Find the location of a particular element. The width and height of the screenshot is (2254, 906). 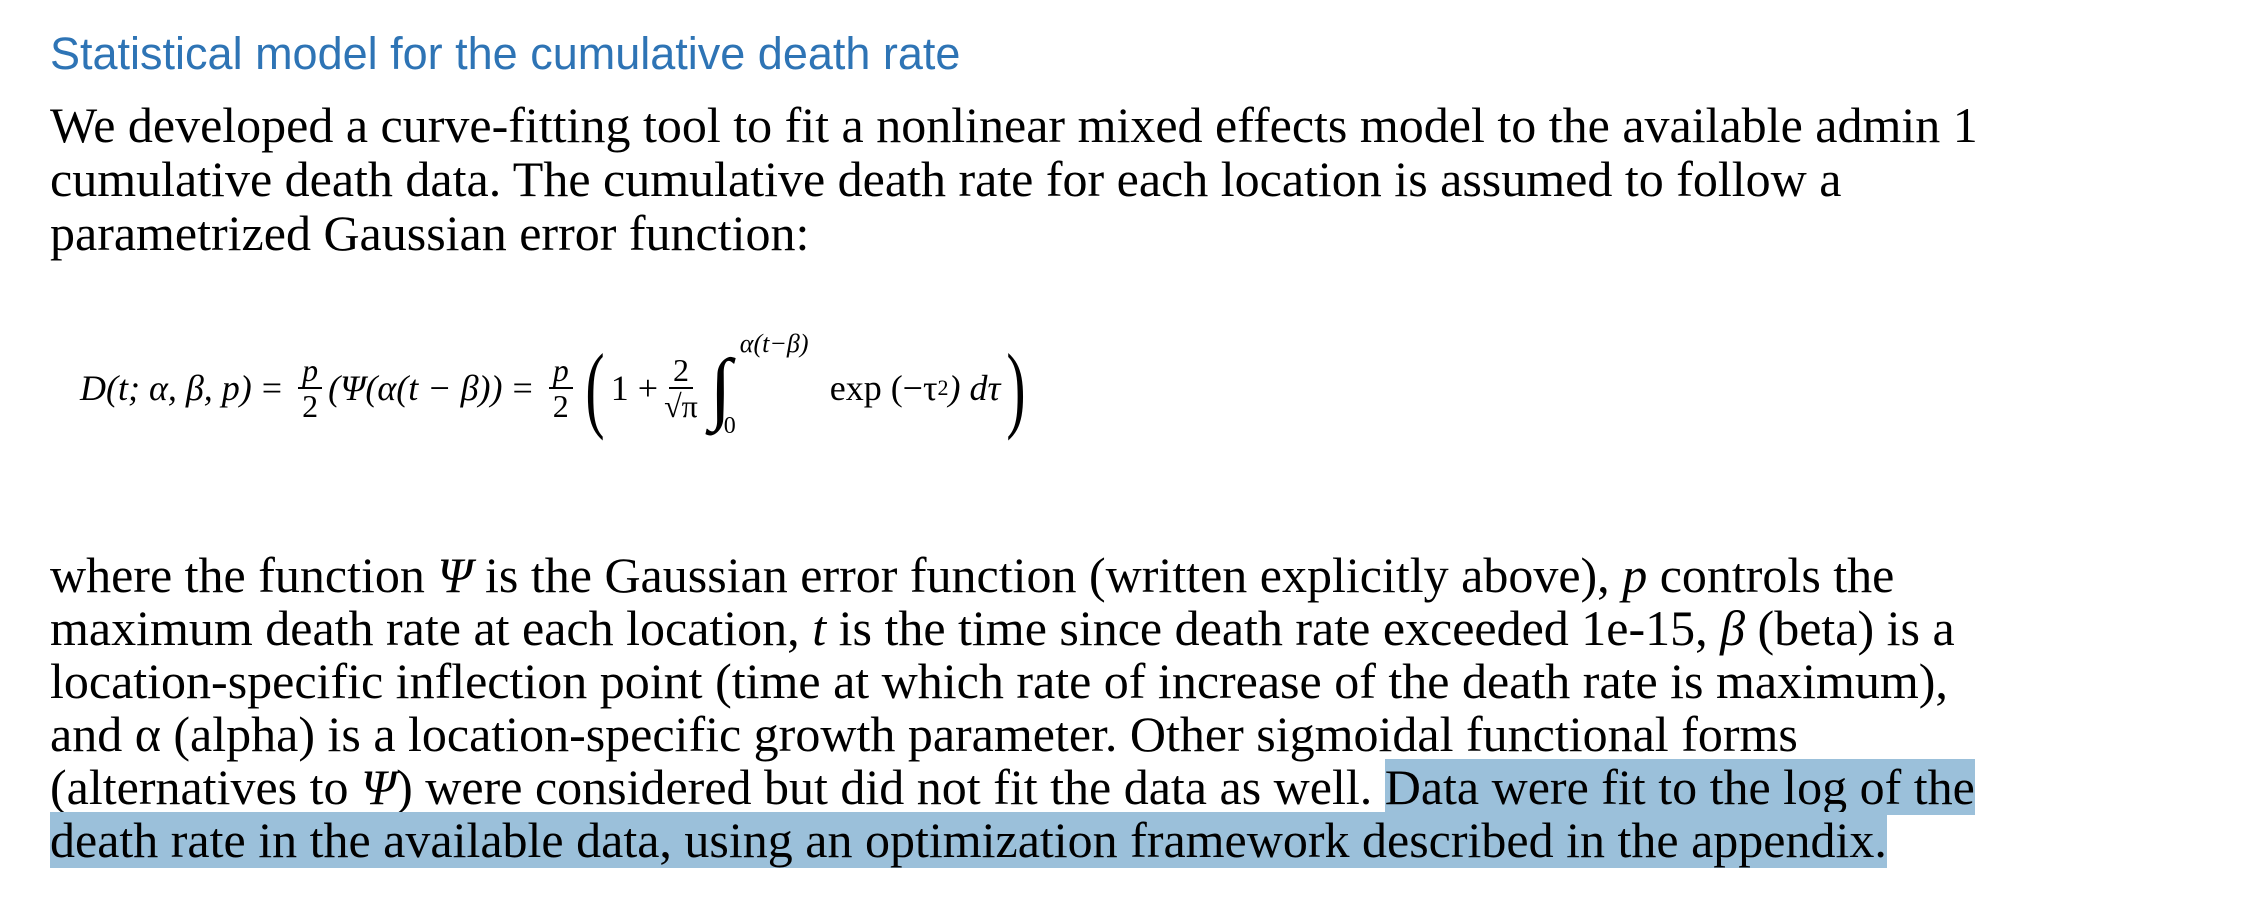

eq-one-plus: 1 + is located at coordinates (634, 388).